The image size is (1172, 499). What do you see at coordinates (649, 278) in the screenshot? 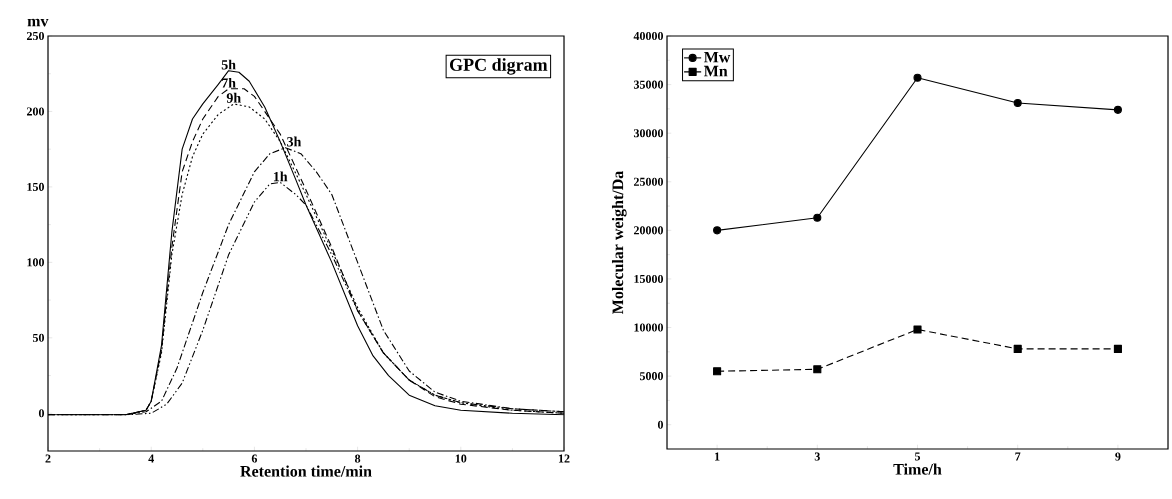
I see `y-tick-label: 15000` at bounding box center [649, 278].